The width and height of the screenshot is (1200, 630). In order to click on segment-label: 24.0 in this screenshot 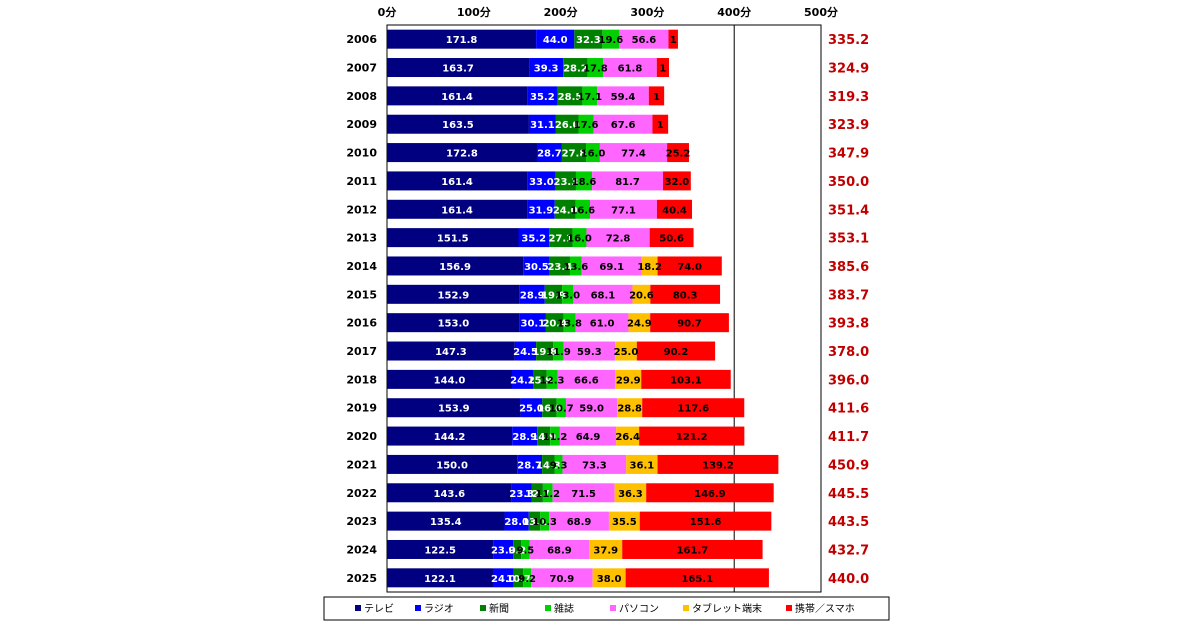, I will do `click(503, 579)`.